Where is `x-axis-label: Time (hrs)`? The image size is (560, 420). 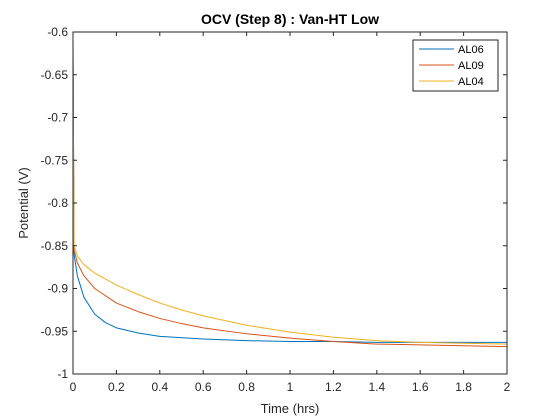
x-axis-label: Time (hrs) is located at coordinates (290, 408).